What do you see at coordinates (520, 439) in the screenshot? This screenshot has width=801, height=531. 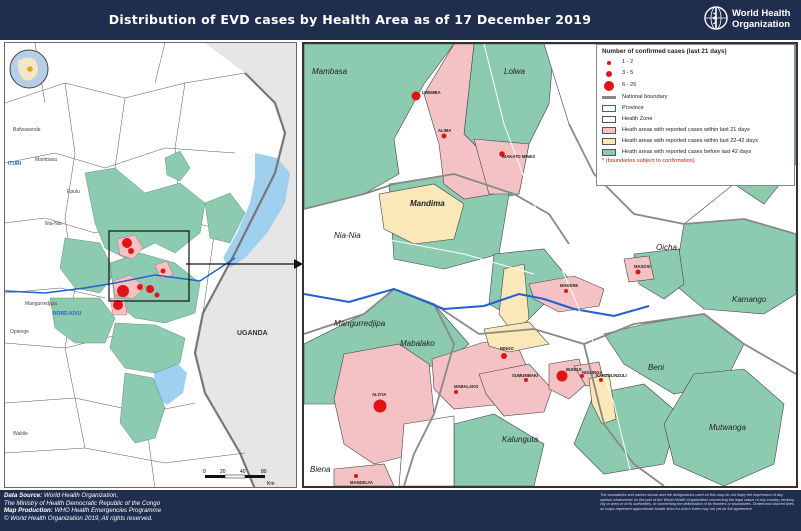 I see `zone-label-kalunguta: Kalunguta` at bounding box center [520, 439].